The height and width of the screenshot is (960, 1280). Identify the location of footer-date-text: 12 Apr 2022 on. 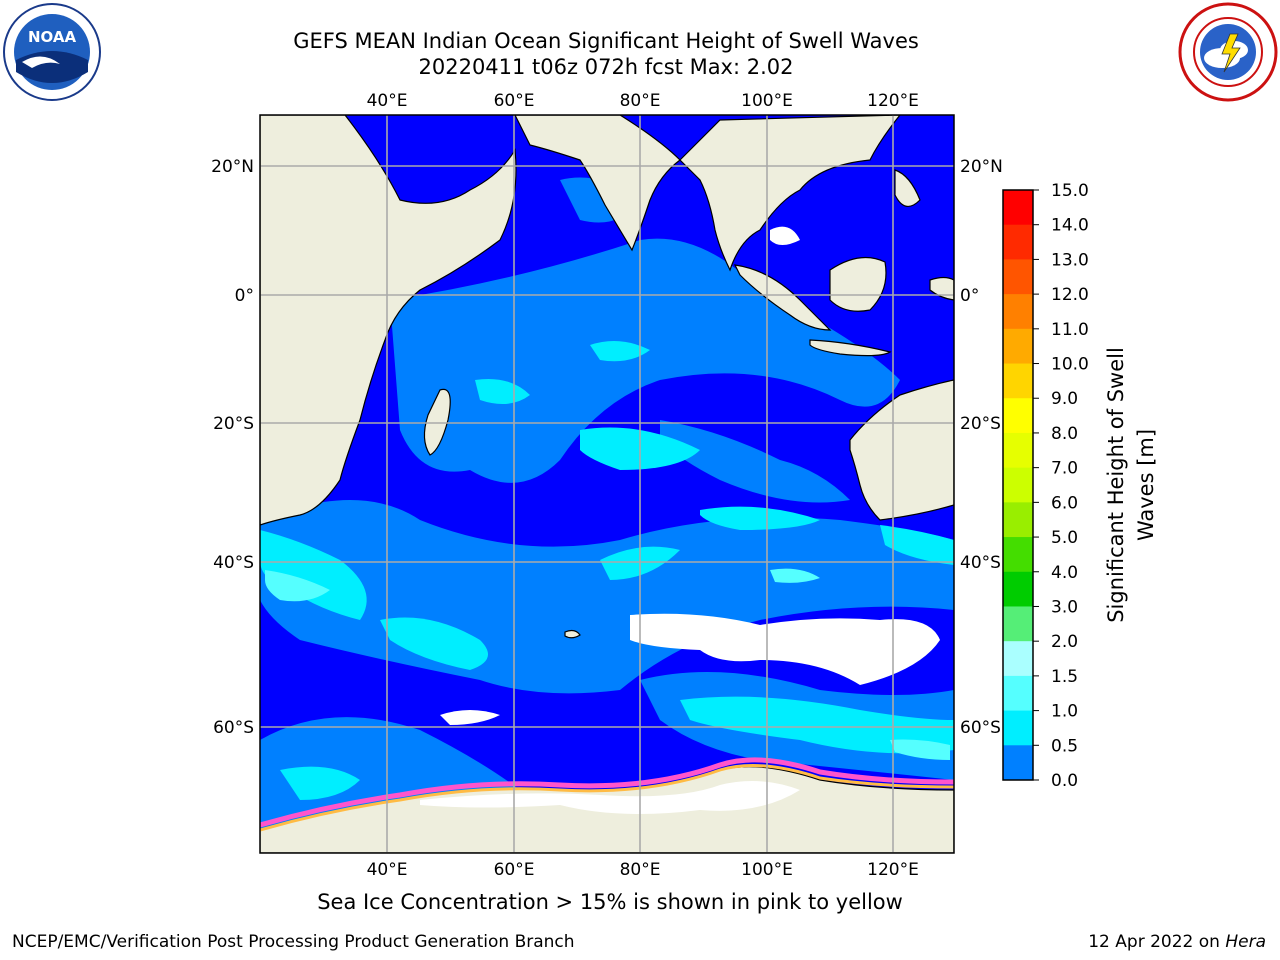
(1157, 942).